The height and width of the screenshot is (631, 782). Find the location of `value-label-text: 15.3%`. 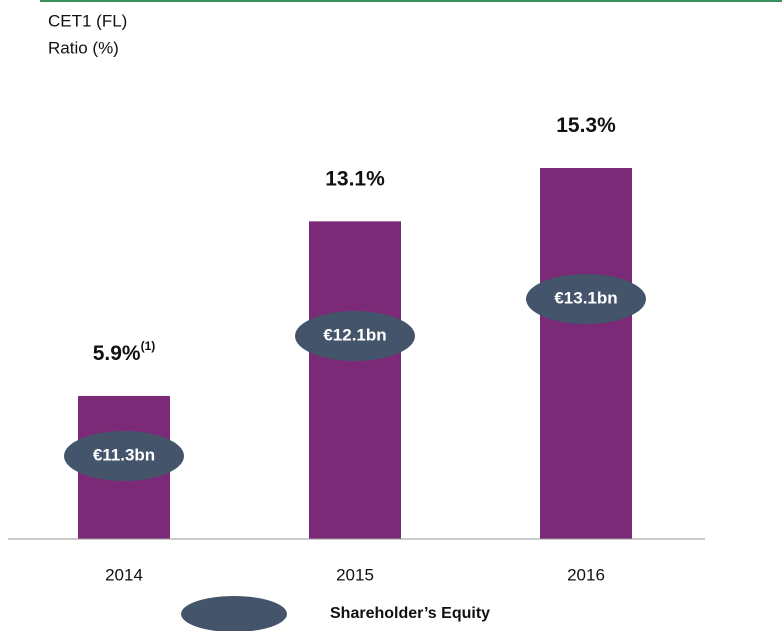

value-label-text: 15.3% is located at coordinates (586, 125).